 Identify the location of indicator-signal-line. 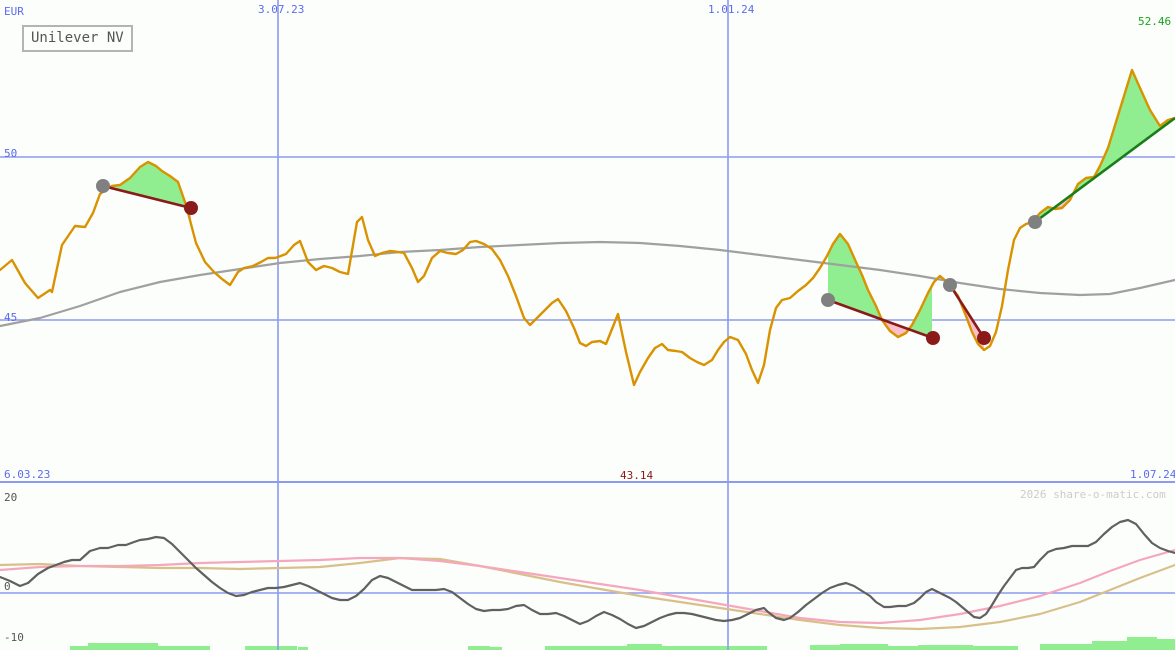
(587, 586).